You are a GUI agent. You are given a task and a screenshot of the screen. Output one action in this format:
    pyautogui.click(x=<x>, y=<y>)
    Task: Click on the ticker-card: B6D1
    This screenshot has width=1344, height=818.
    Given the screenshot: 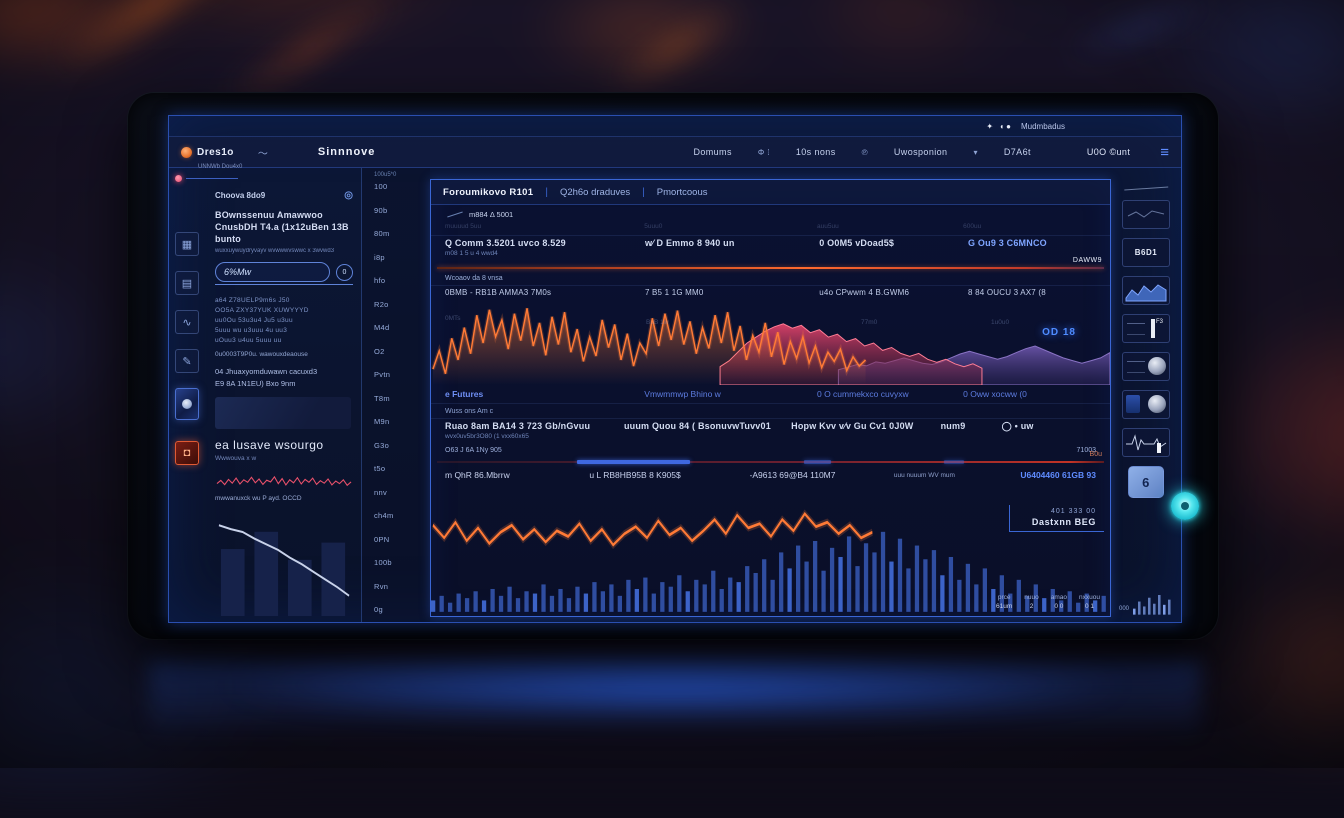 What is the action you would take?
    pyautogui.click(x=1146, y=252)
    